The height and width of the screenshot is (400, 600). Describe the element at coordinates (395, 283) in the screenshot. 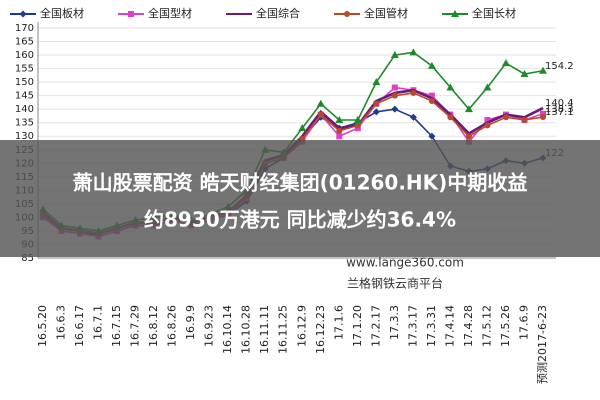

I see `watermark-platform: 兰格钢铁云商平台` at that location.